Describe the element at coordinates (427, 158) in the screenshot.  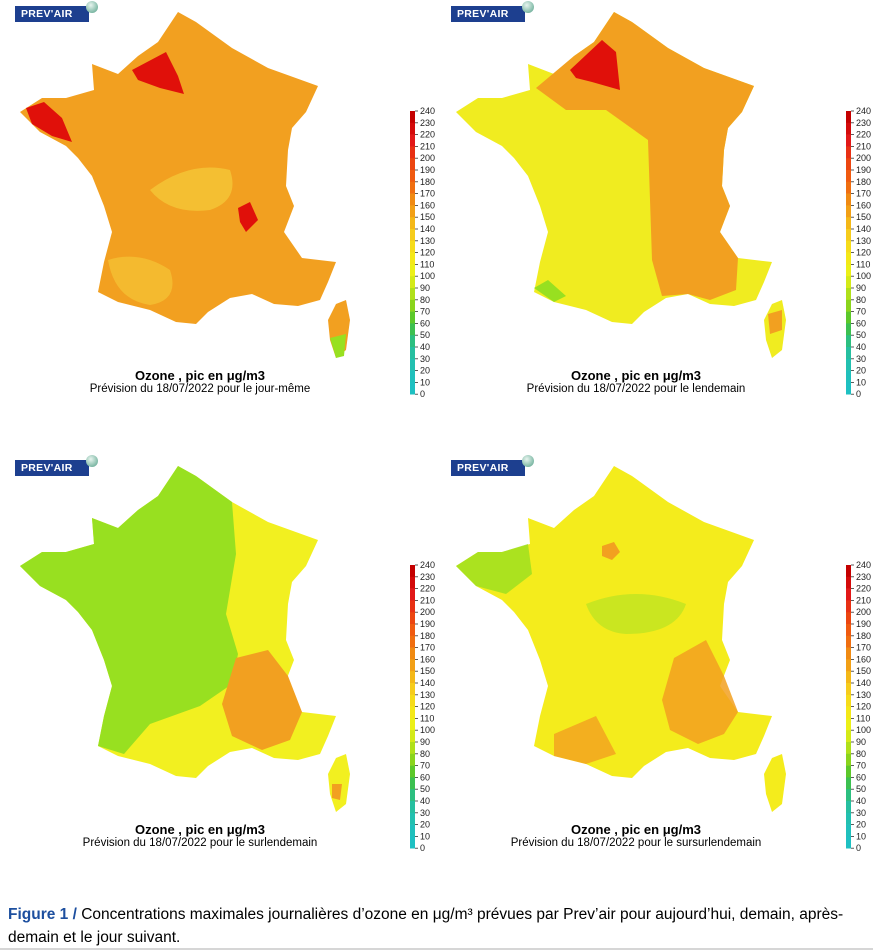
I see `color-scale-tick-label: 200` at that location.